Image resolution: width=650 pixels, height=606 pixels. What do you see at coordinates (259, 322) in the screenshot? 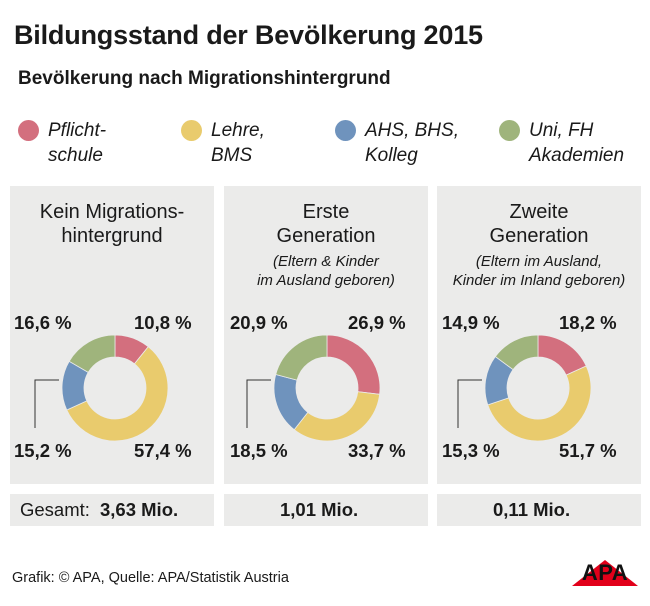
I see `label-uni: 20,9 %` at bounding box center [259, 322].